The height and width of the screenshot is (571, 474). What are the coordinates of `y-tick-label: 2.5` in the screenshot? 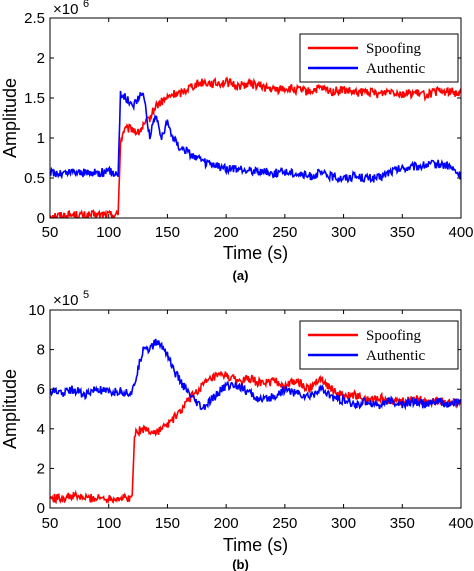 It's located at (34, 18).